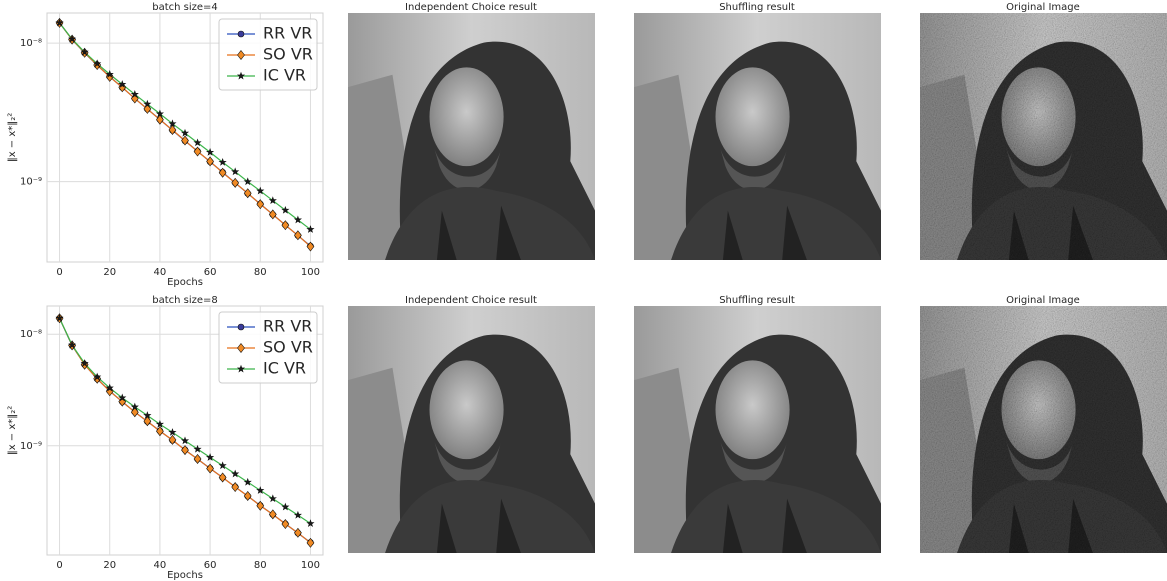  I want to click on x-tick-label: 40, so click(160, 565).